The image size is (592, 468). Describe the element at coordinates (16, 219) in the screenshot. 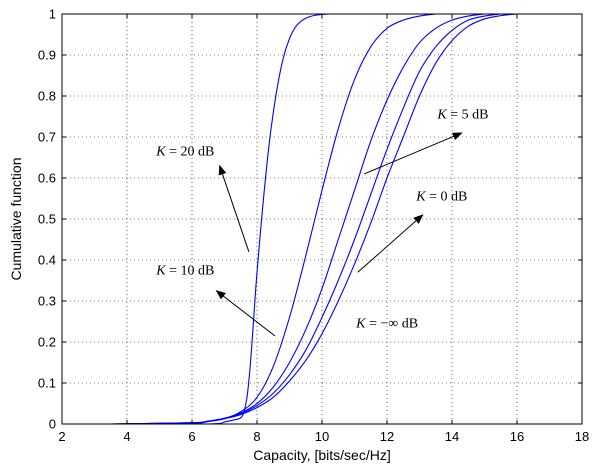

I see `y-axis-label: Cumulative function` at that location.